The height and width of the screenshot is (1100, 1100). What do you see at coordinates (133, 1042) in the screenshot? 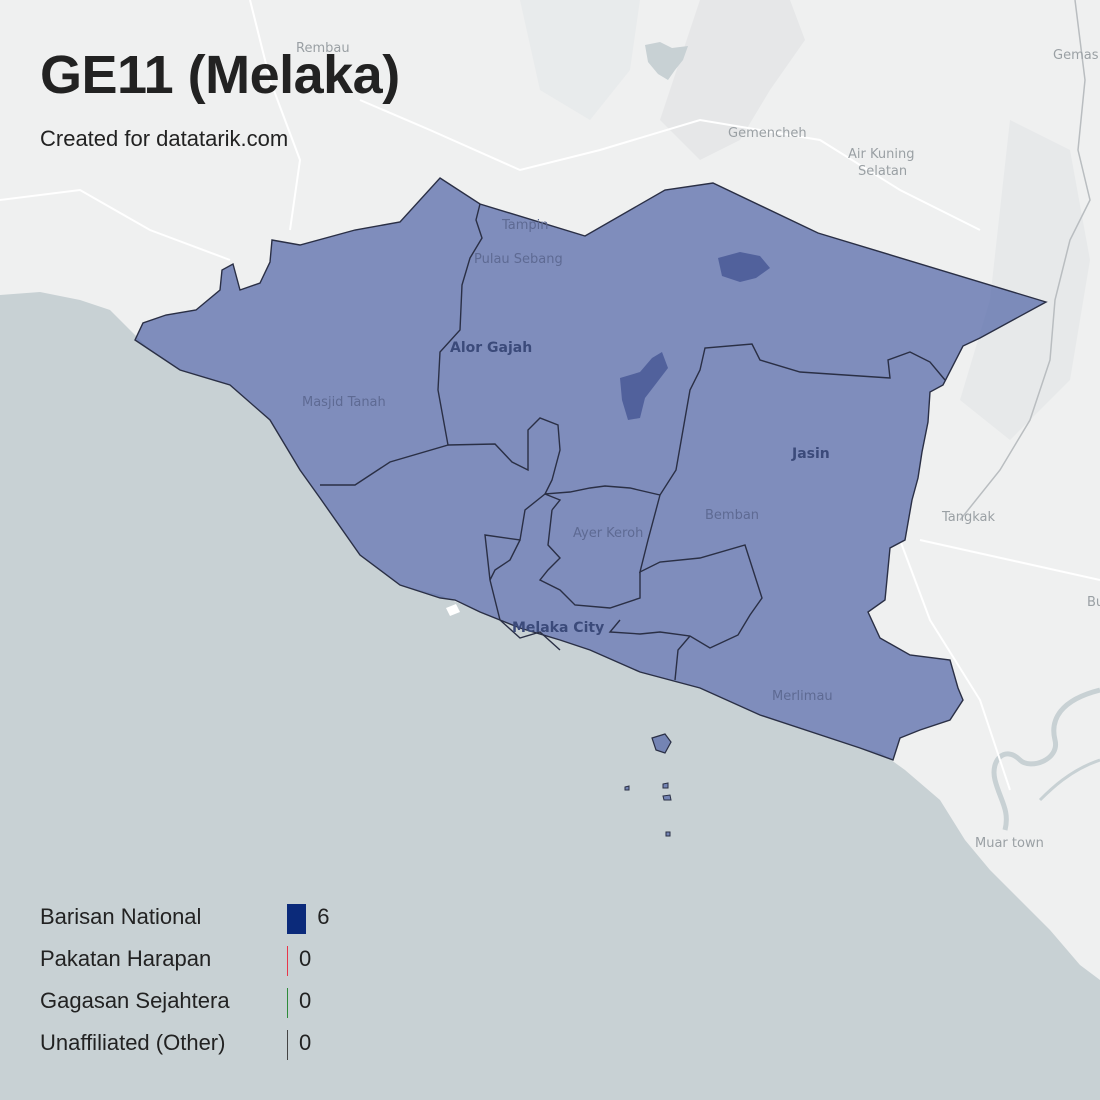
I see `legend-label: Unaffiliated (Other)` at bounding box center [133, 1042].